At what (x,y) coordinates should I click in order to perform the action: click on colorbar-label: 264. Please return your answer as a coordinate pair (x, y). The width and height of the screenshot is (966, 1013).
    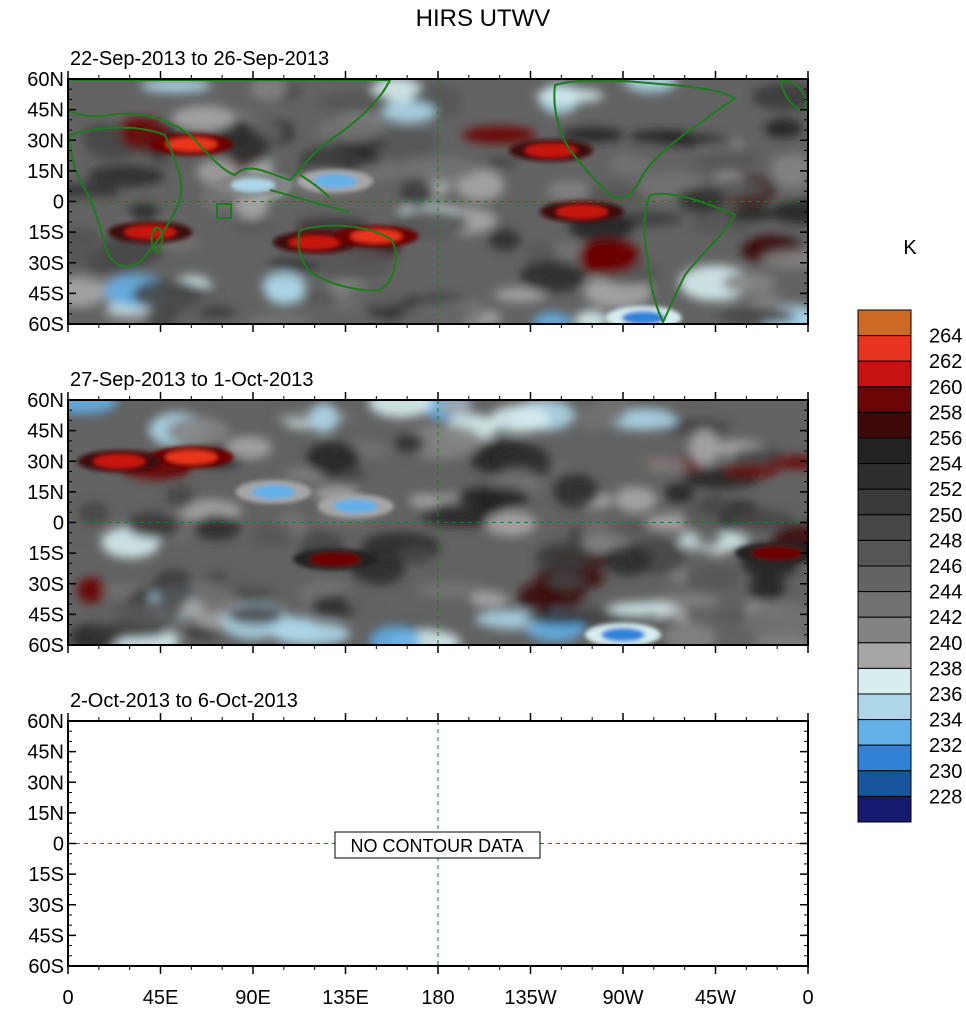
    Looking at the image, I should click on (945, 337).